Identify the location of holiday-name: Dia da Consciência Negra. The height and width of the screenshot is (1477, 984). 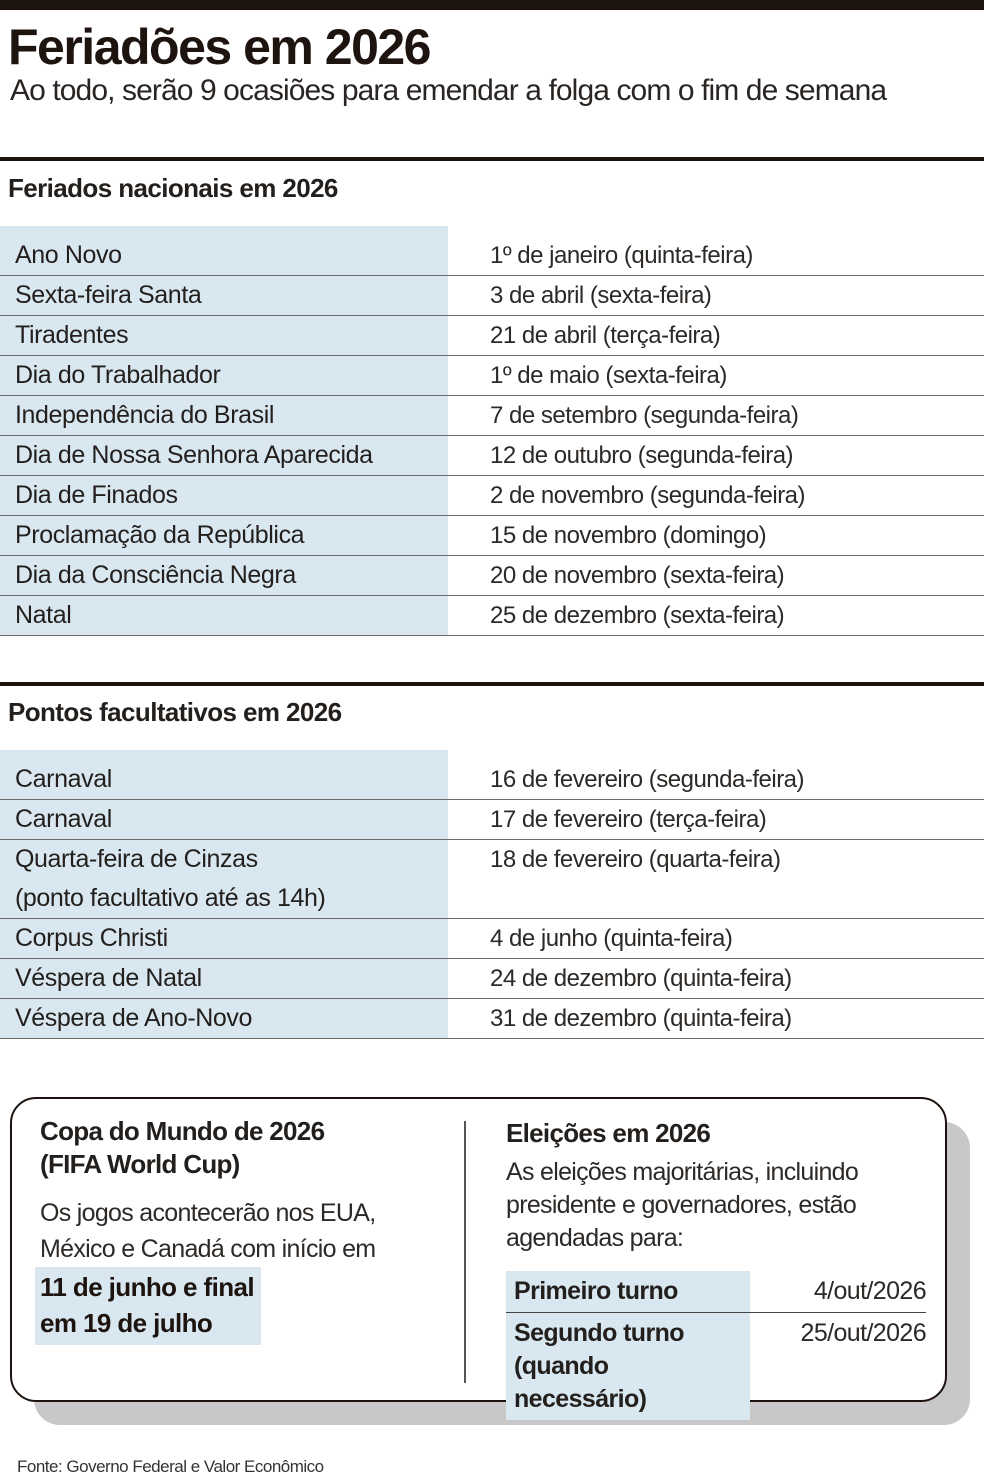
(224, 575).